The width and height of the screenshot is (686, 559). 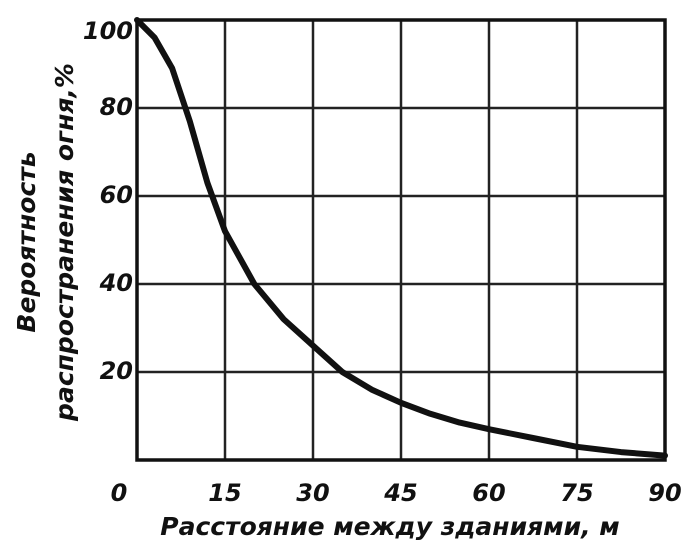 What do you see at coordinates (119, 493) in the screenshot?
I see `x-tick-label: 0` at bounding box center [119, 493].